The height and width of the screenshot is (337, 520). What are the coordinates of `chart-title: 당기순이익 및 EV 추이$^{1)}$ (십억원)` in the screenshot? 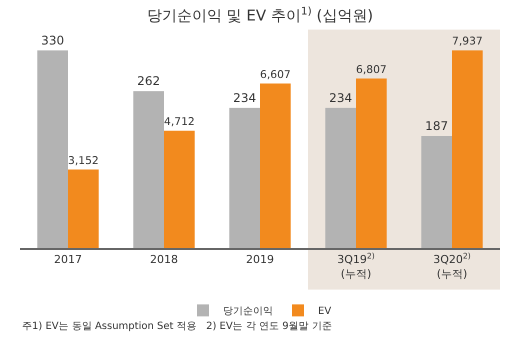 It's located at (260, 15).